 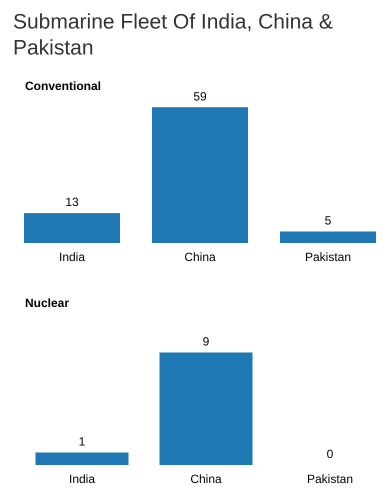 I want to click on data-label: 13, so click(x=72, y=202).